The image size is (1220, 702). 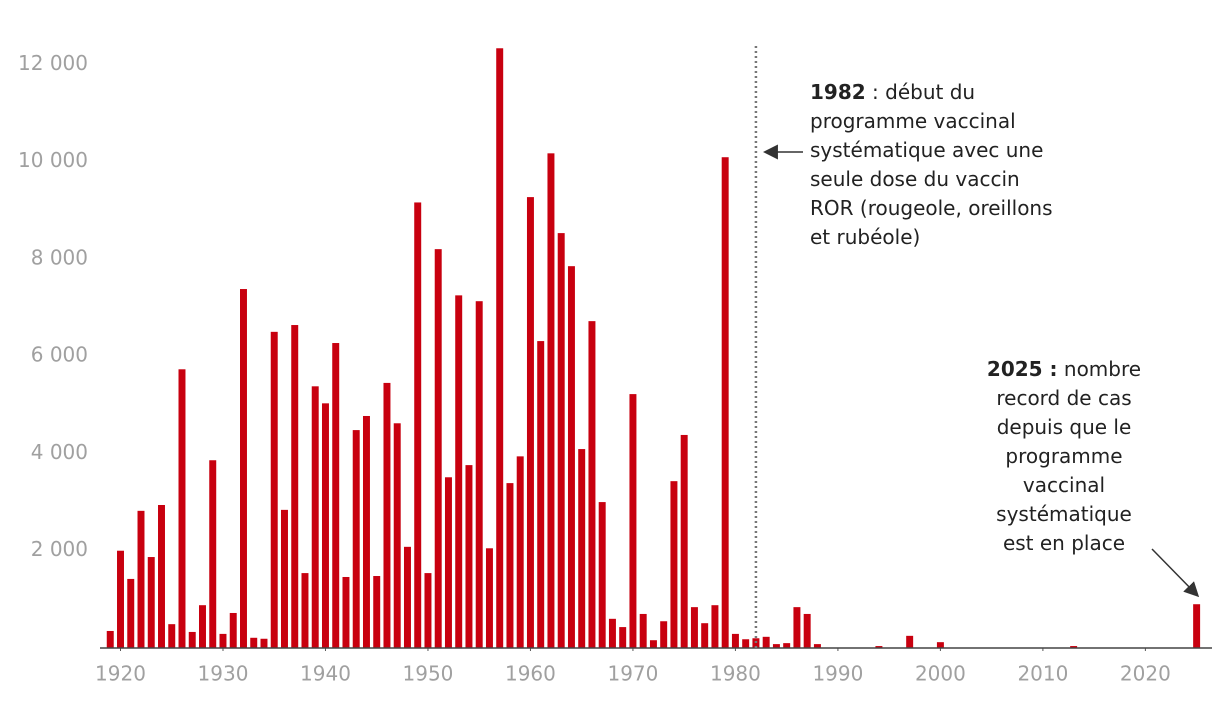 What do you see at coordinates (530, 674) in the screenshot?
I see `x-tick-label: 1960` at bounding box center [530, 674].